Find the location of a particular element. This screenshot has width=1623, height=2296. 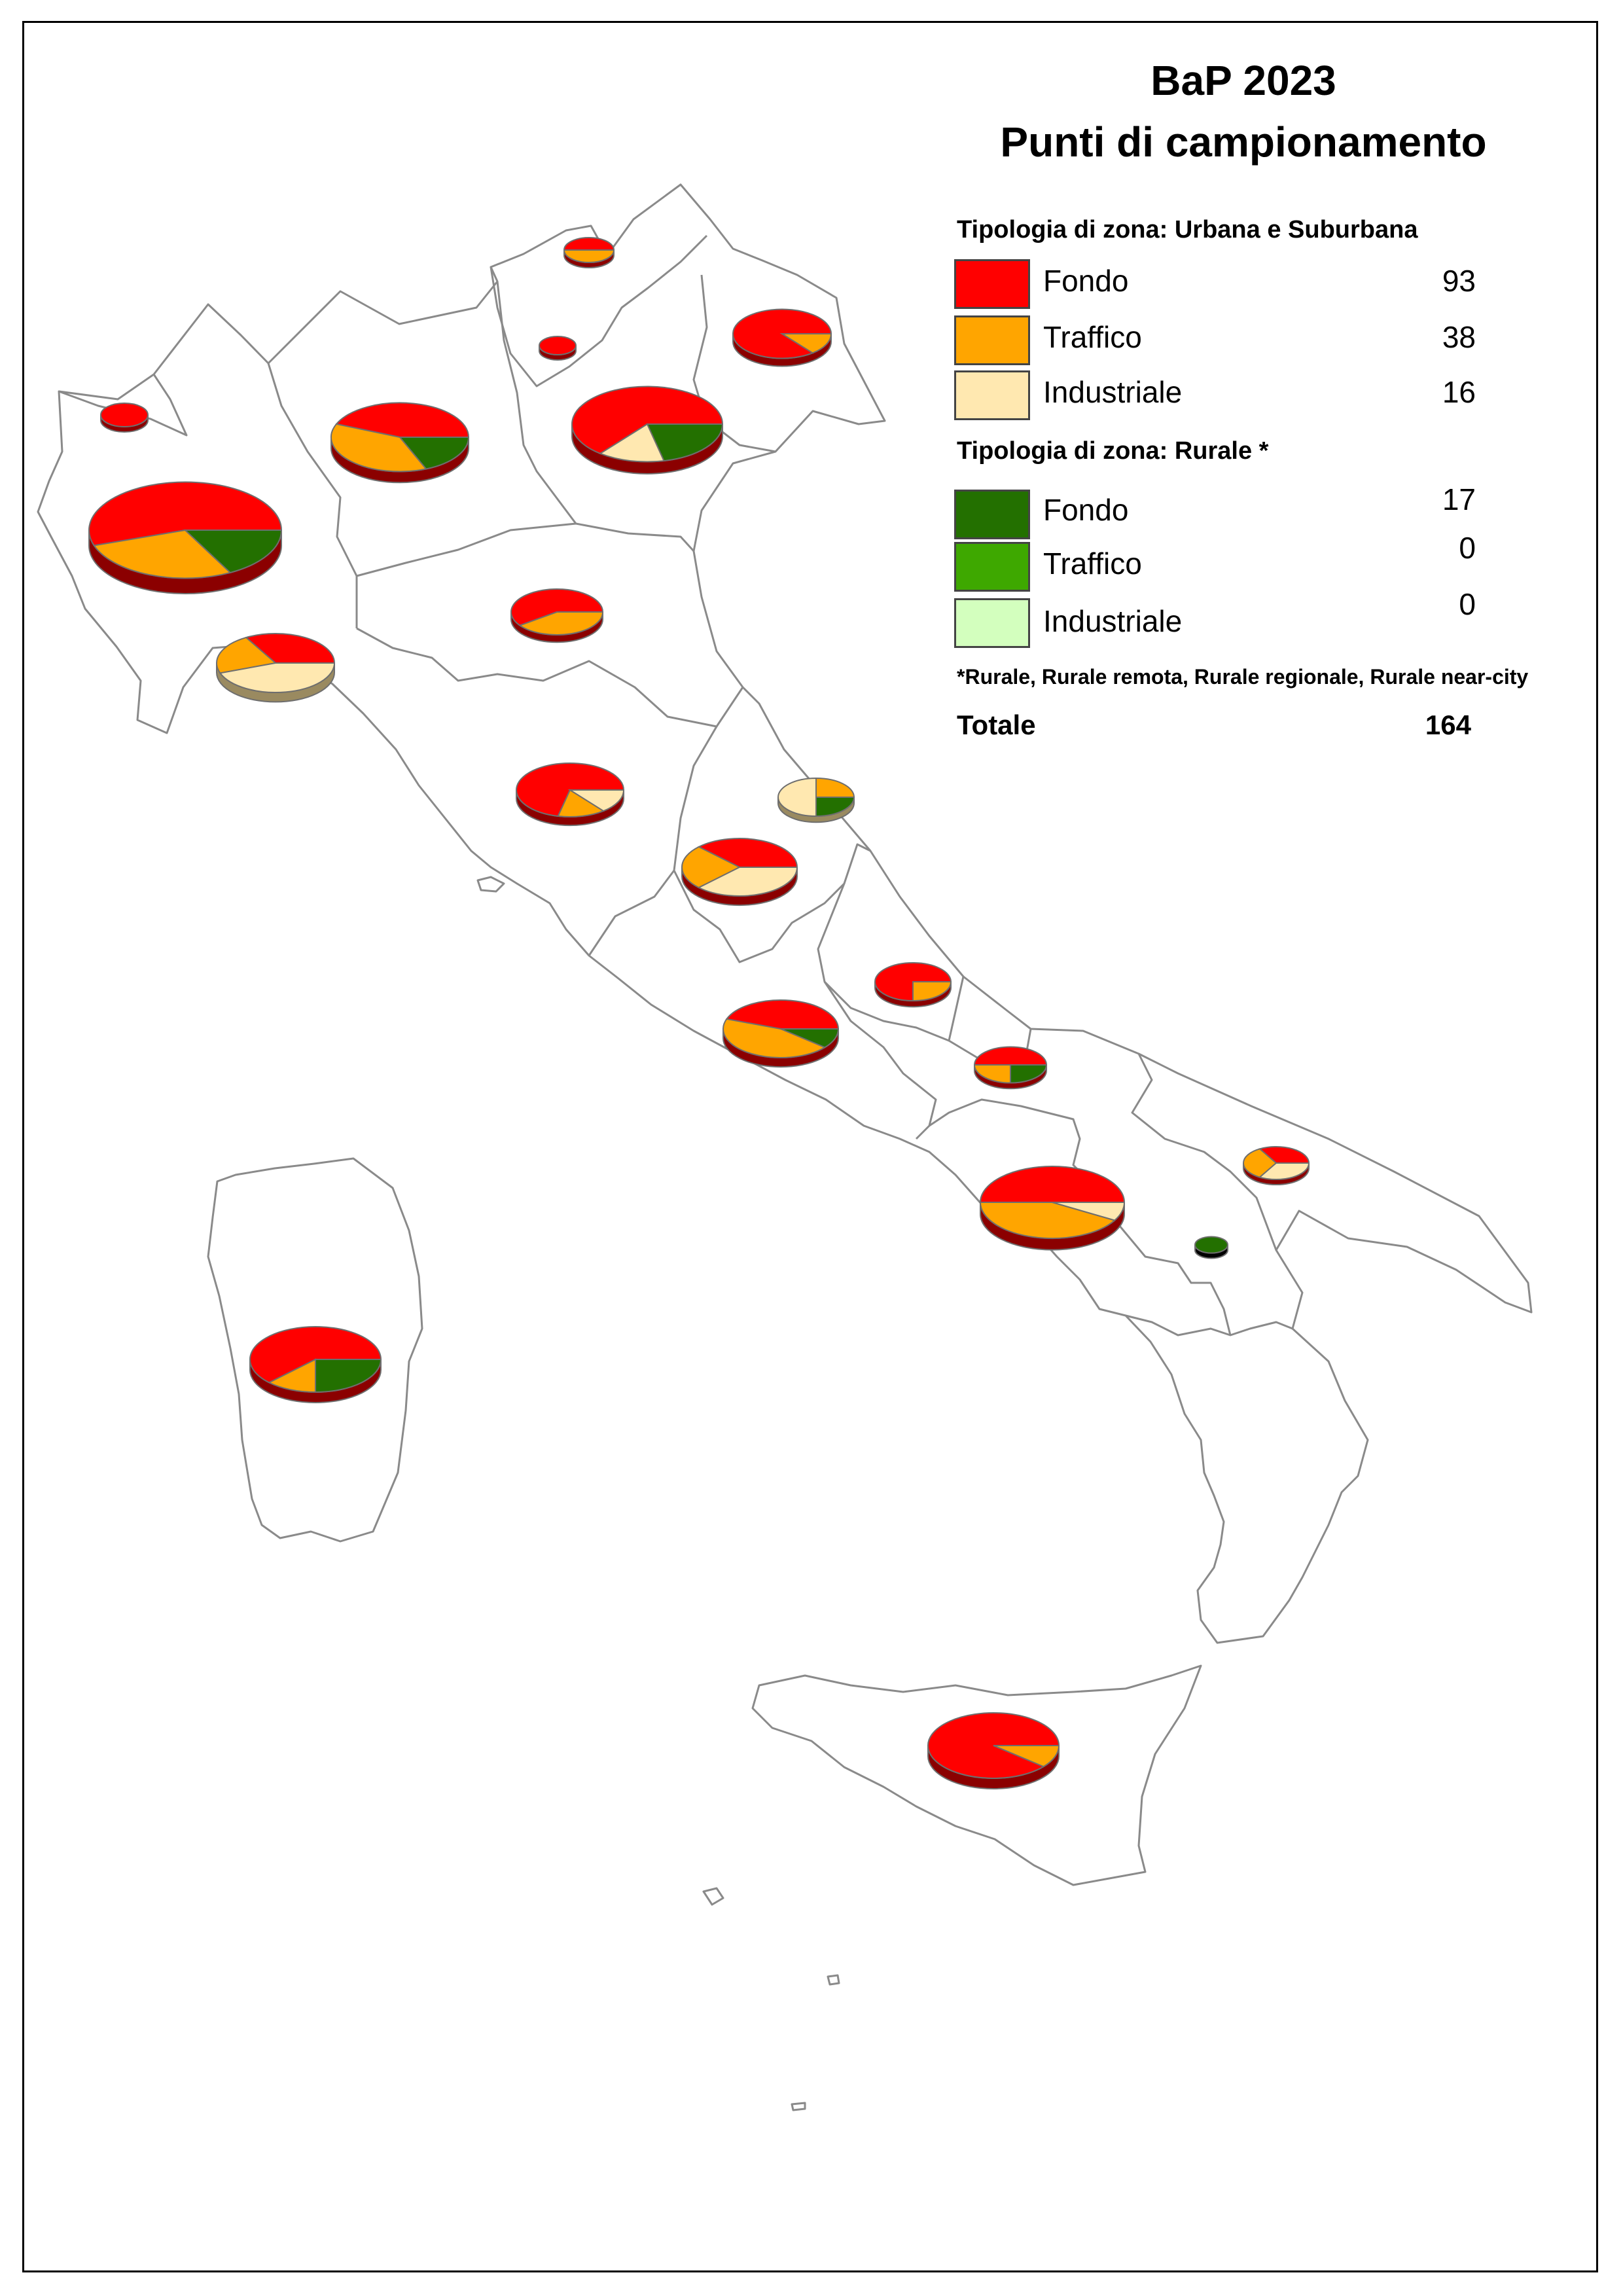

boundary-umbria-lazio is located at coordinates (631, 913).